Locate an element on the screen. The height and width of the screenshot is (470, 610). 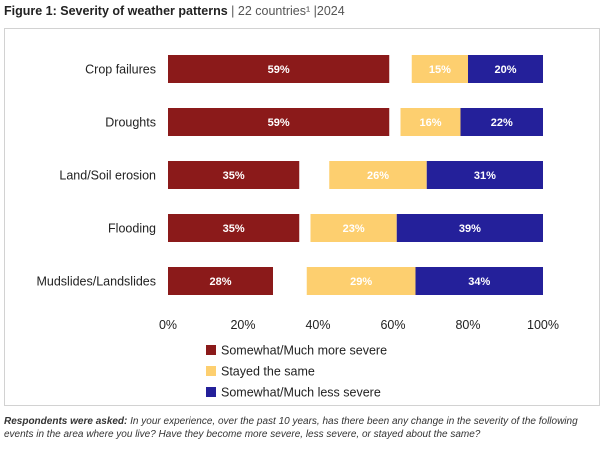
bar-value-label: 29% is located at coordinates (361, 282).